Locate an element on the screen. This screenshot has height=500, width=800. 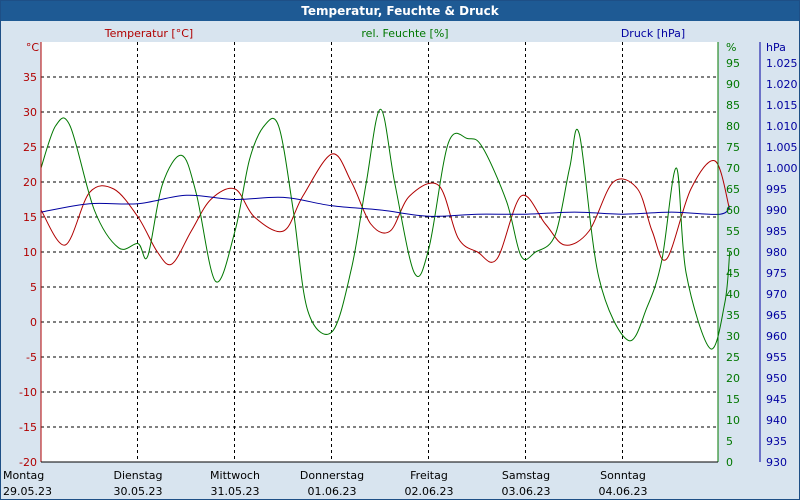
humidity-tick-label: 65 is located at coordinates (733, 189).